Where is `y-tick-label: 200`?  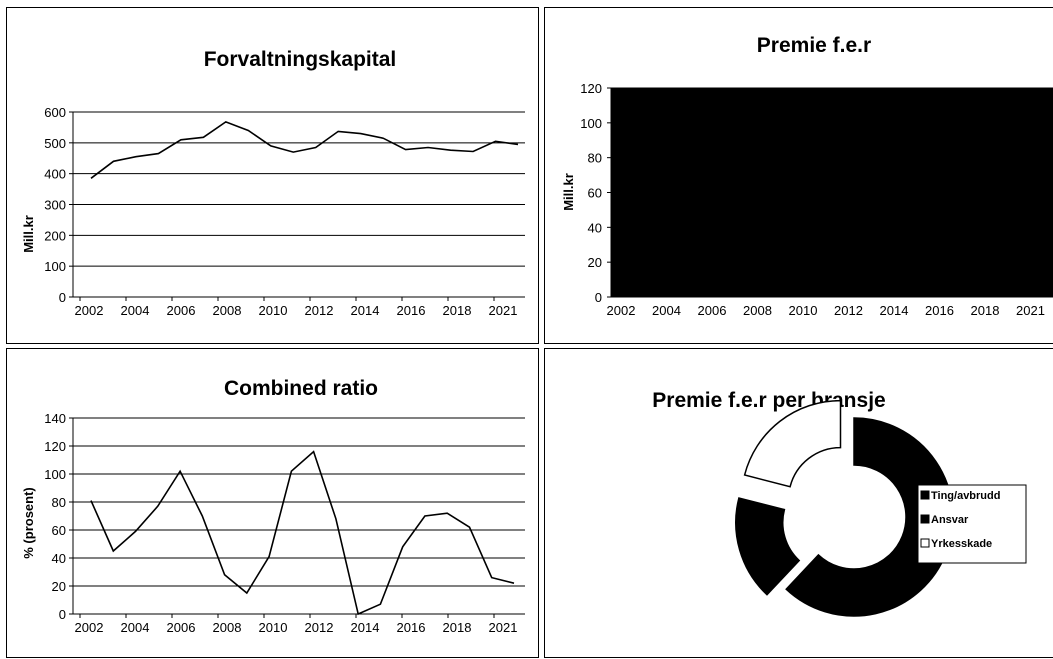 y-tick-label: 200 is located at coordinates (55, 235).